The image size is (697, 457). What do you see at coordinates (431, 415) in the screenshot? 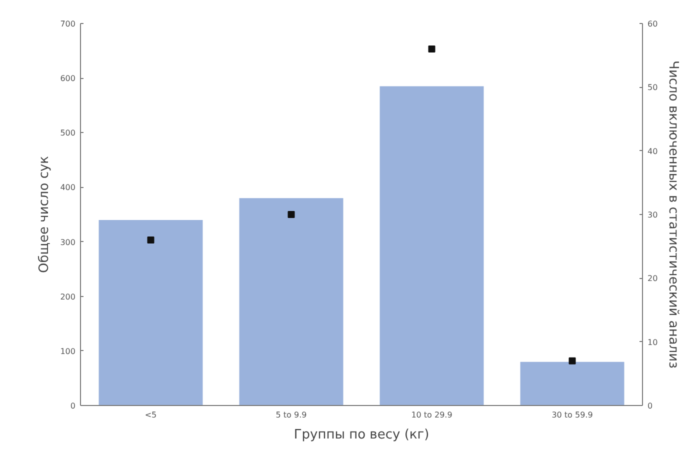
I see `x-tick-label: 10 to 29.9` at bounding box center [431, 415].